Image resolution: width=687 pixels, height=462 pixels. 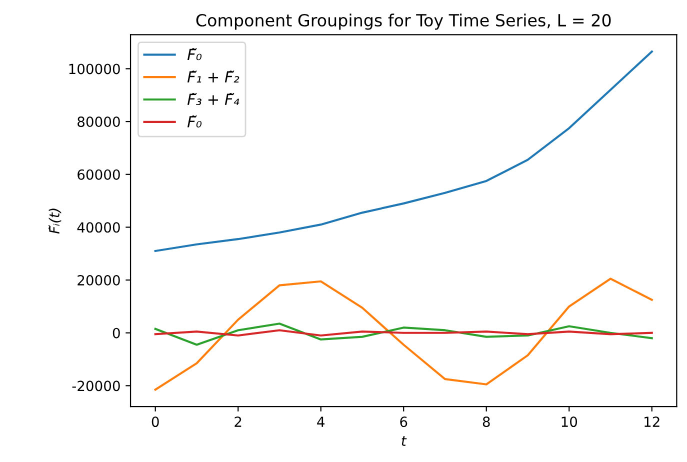 I want to click on y-tick-label: -20000, so click(x=96, y=386).